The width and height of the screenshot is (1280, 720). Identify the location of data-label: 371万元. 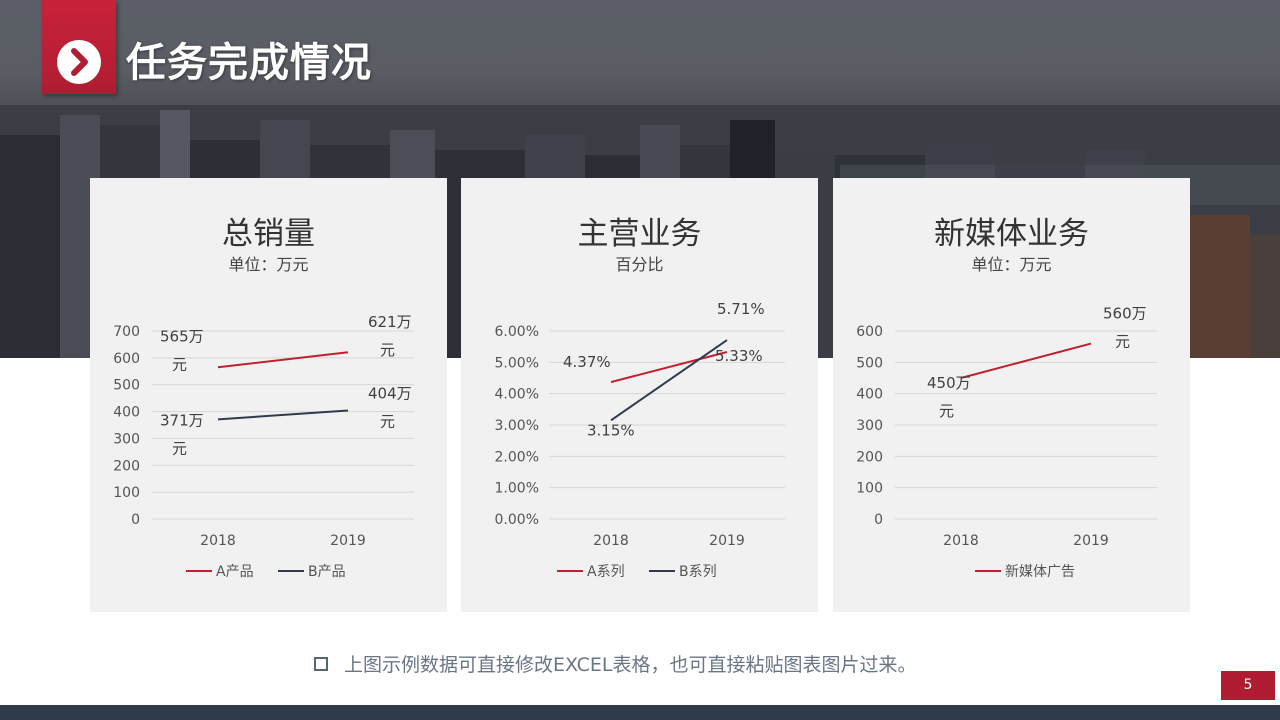
(182, 434).